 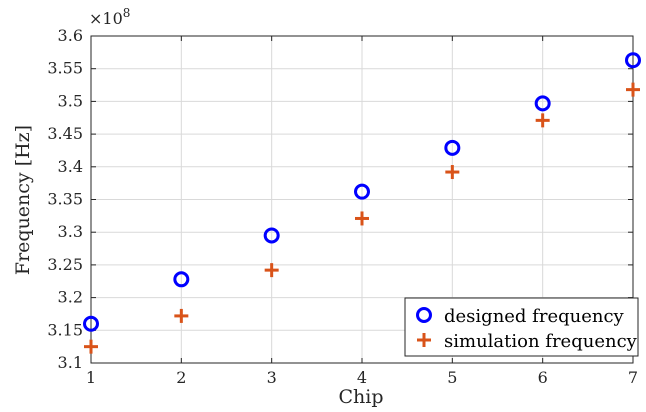 I want to click on x-tick-label: 6, so click(x=543, y=377).